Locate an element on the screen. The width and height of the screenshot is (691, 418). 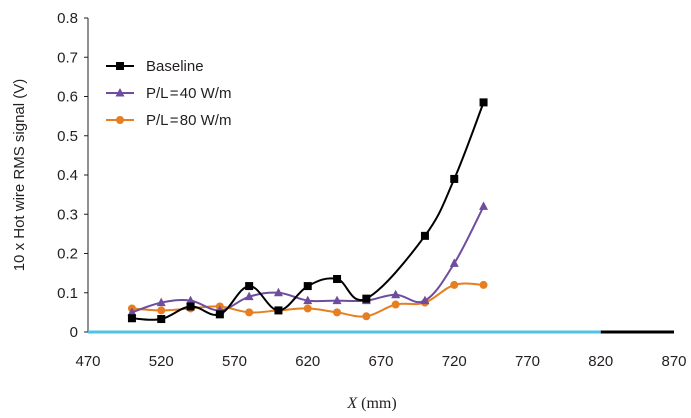
y-tick-label: 0.5 is located at coordinates (67, 136).